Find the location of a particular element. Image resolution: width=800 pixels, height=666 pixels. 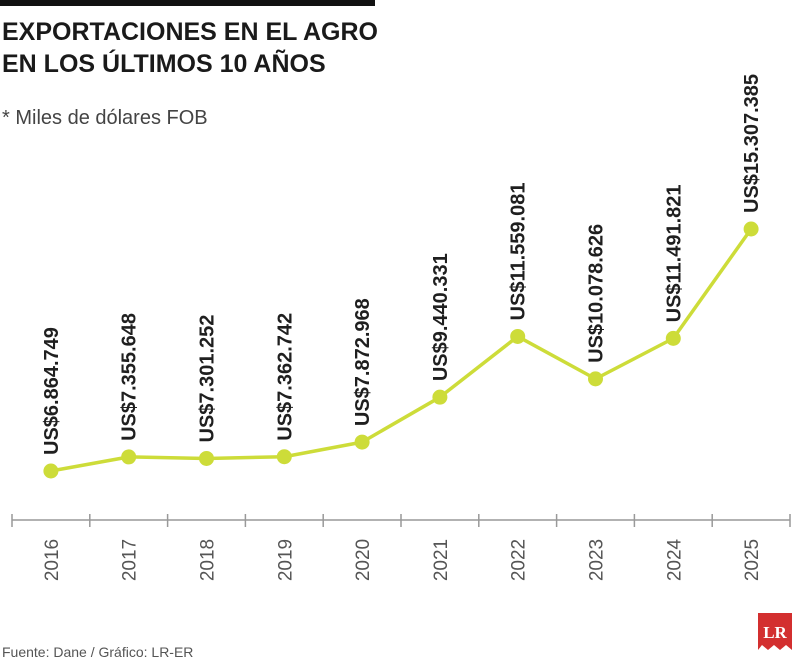

logo-text: LR is located at coordinates (775, 632).